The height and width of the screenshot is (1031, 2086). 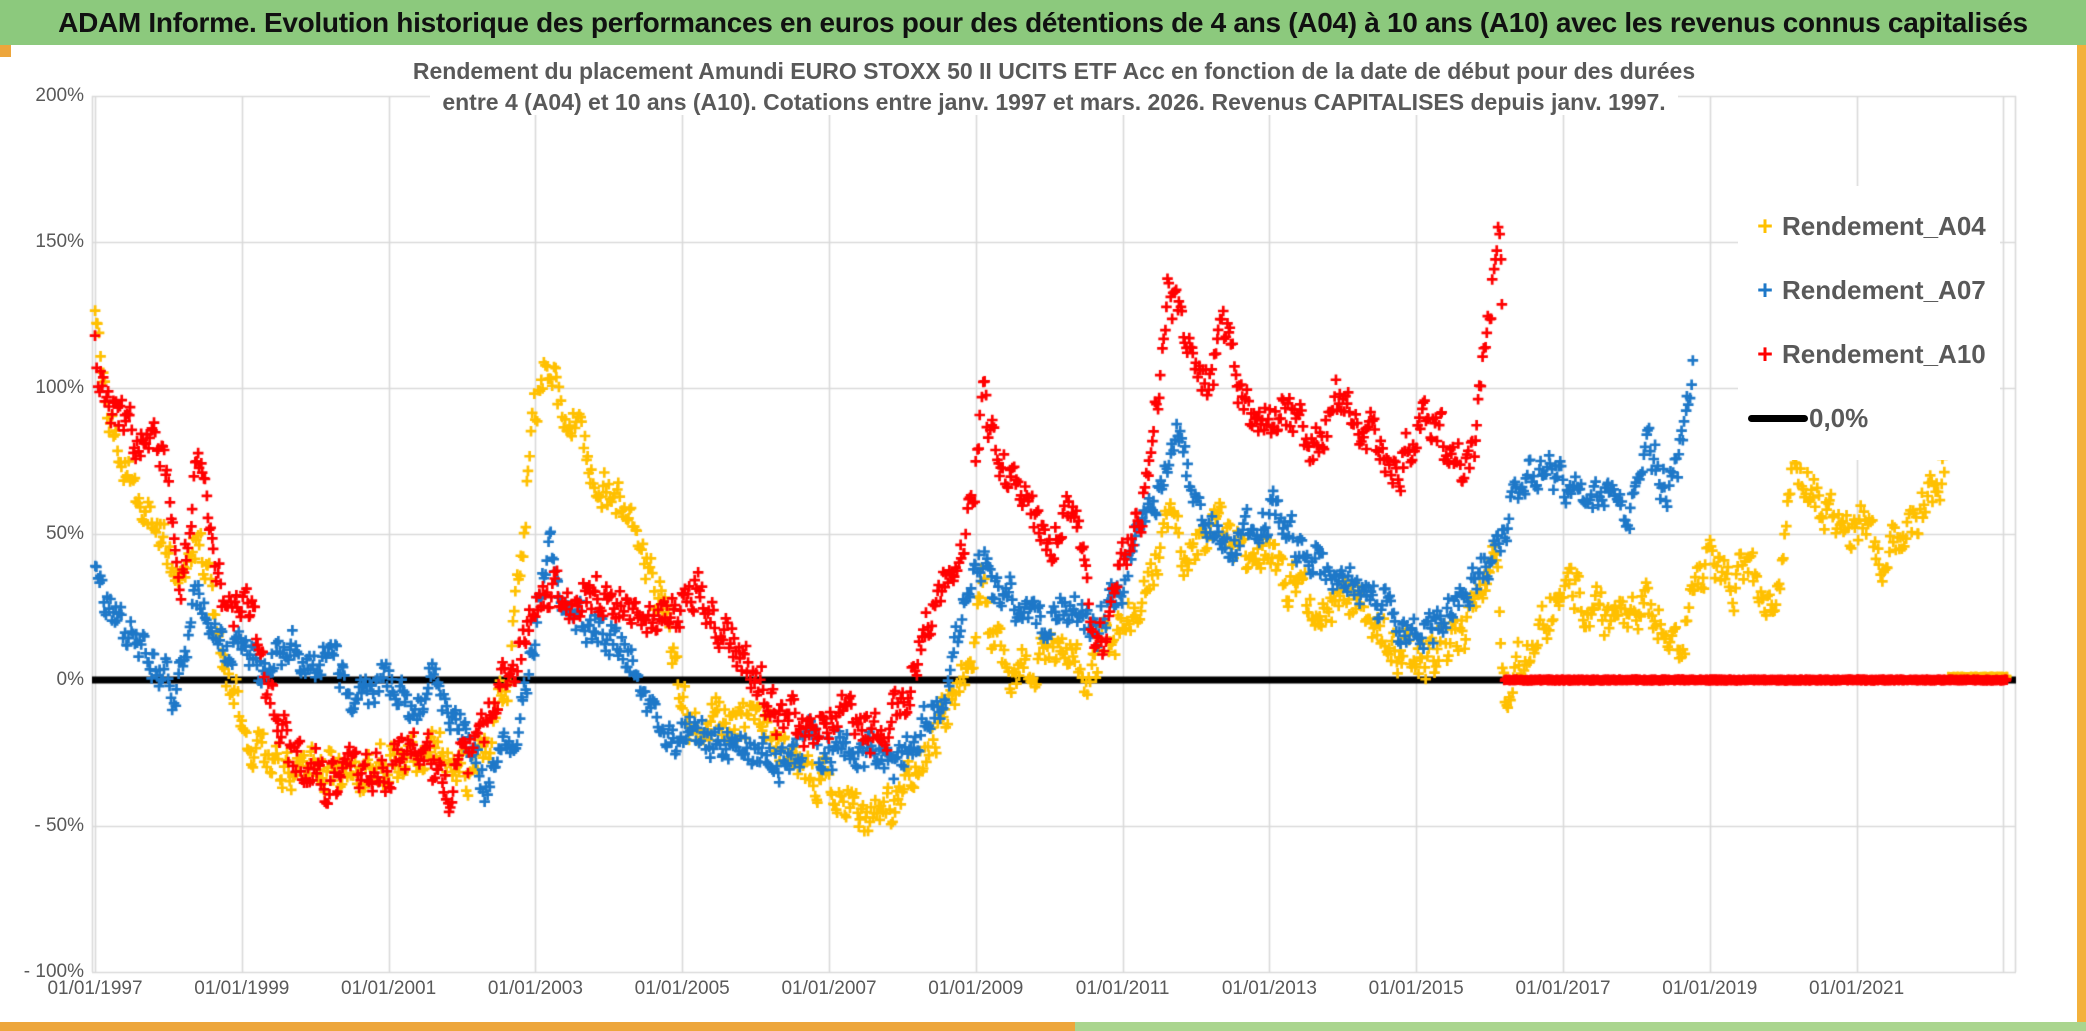 I want to click on legend-label: 0,0%, so click(x=1839, y=417).